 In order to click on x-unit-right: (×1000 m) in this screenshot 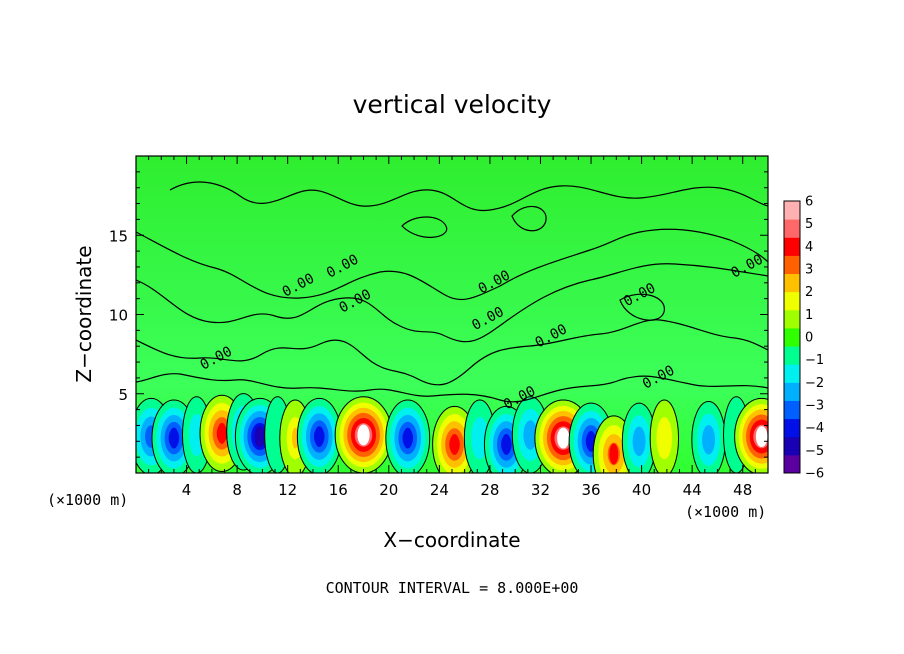, I will do `click(725, 512)`.